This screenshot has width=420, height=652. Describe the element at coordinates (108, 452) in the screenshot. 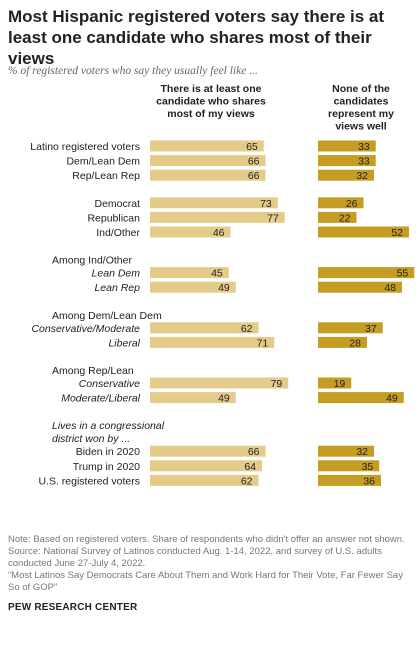

I see `row-label: Biden in 2020` at that location.